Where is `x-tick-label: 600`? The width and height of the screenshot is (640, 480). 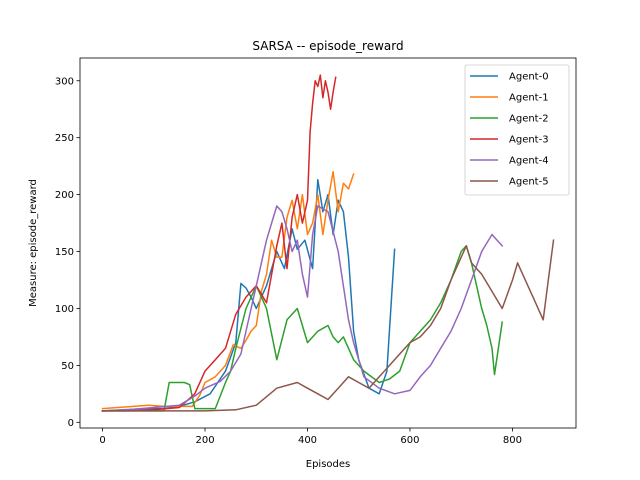
x-tick-label: 600 is located at coordinates (409, 440).